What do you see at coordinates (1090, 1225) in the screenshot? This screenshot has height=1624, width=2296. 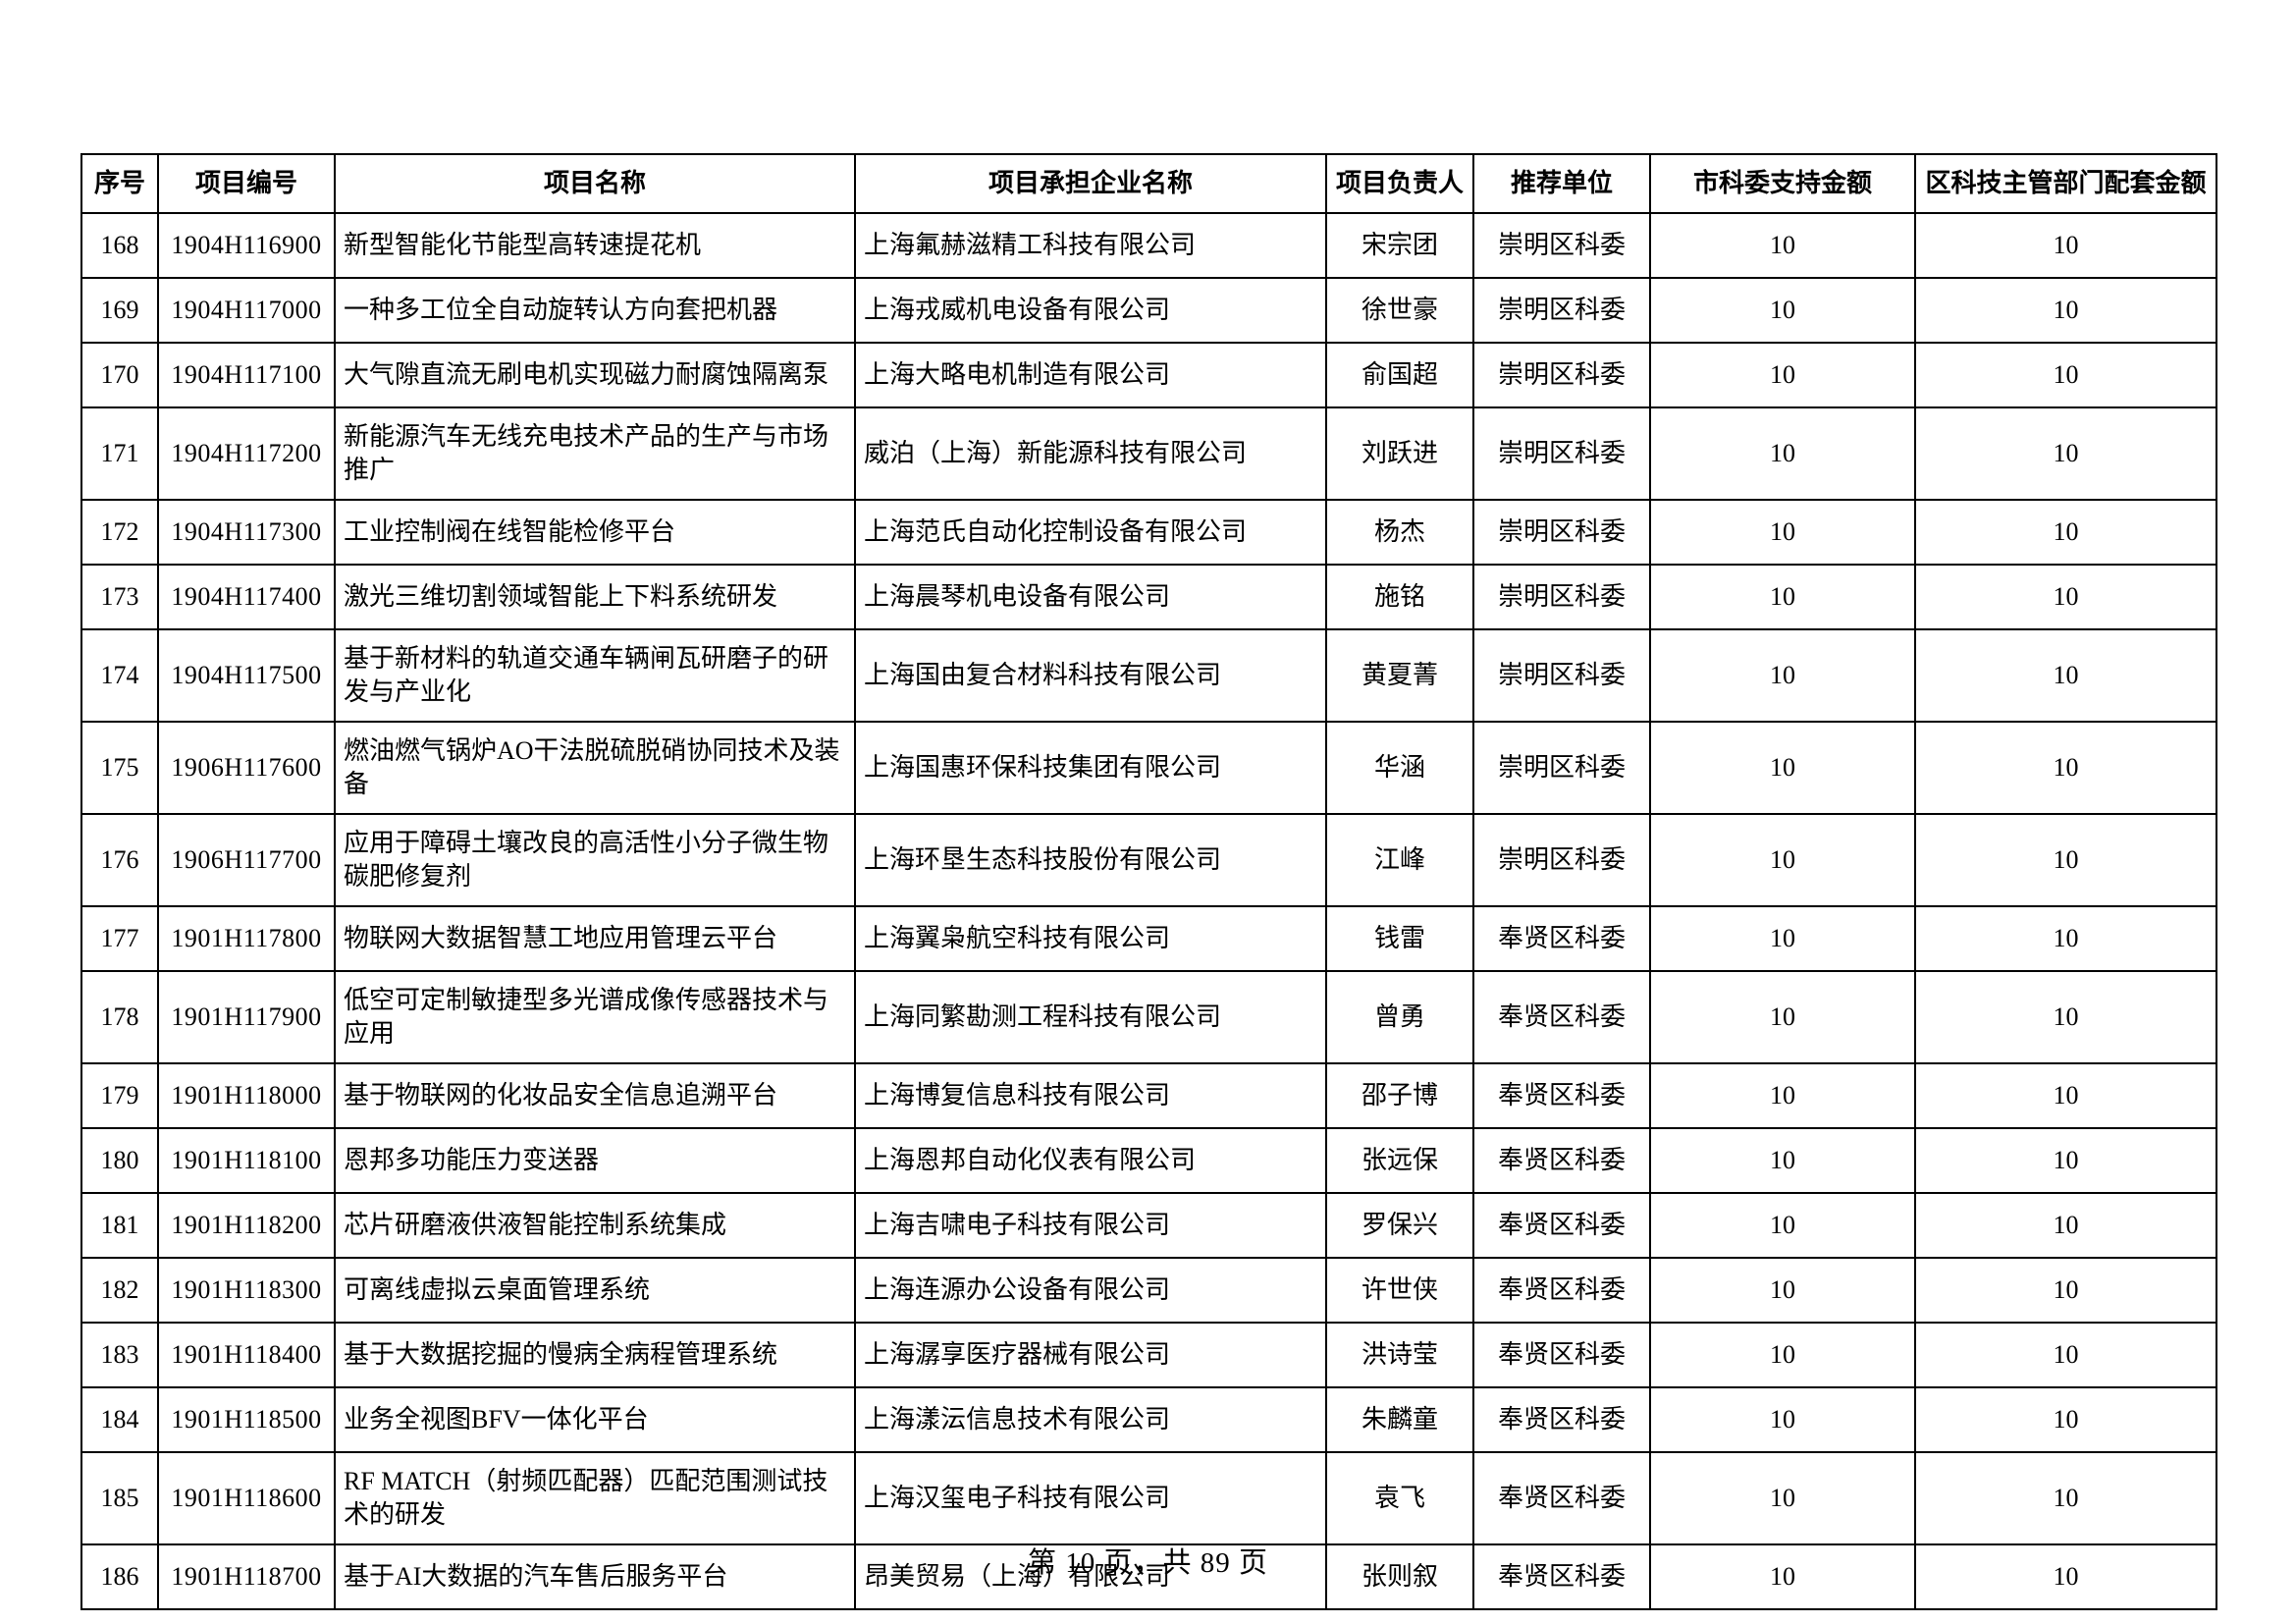 I see `cell-company-name: 上海吉啸电子科技有限公司` at bounding box center [1090, 1225].